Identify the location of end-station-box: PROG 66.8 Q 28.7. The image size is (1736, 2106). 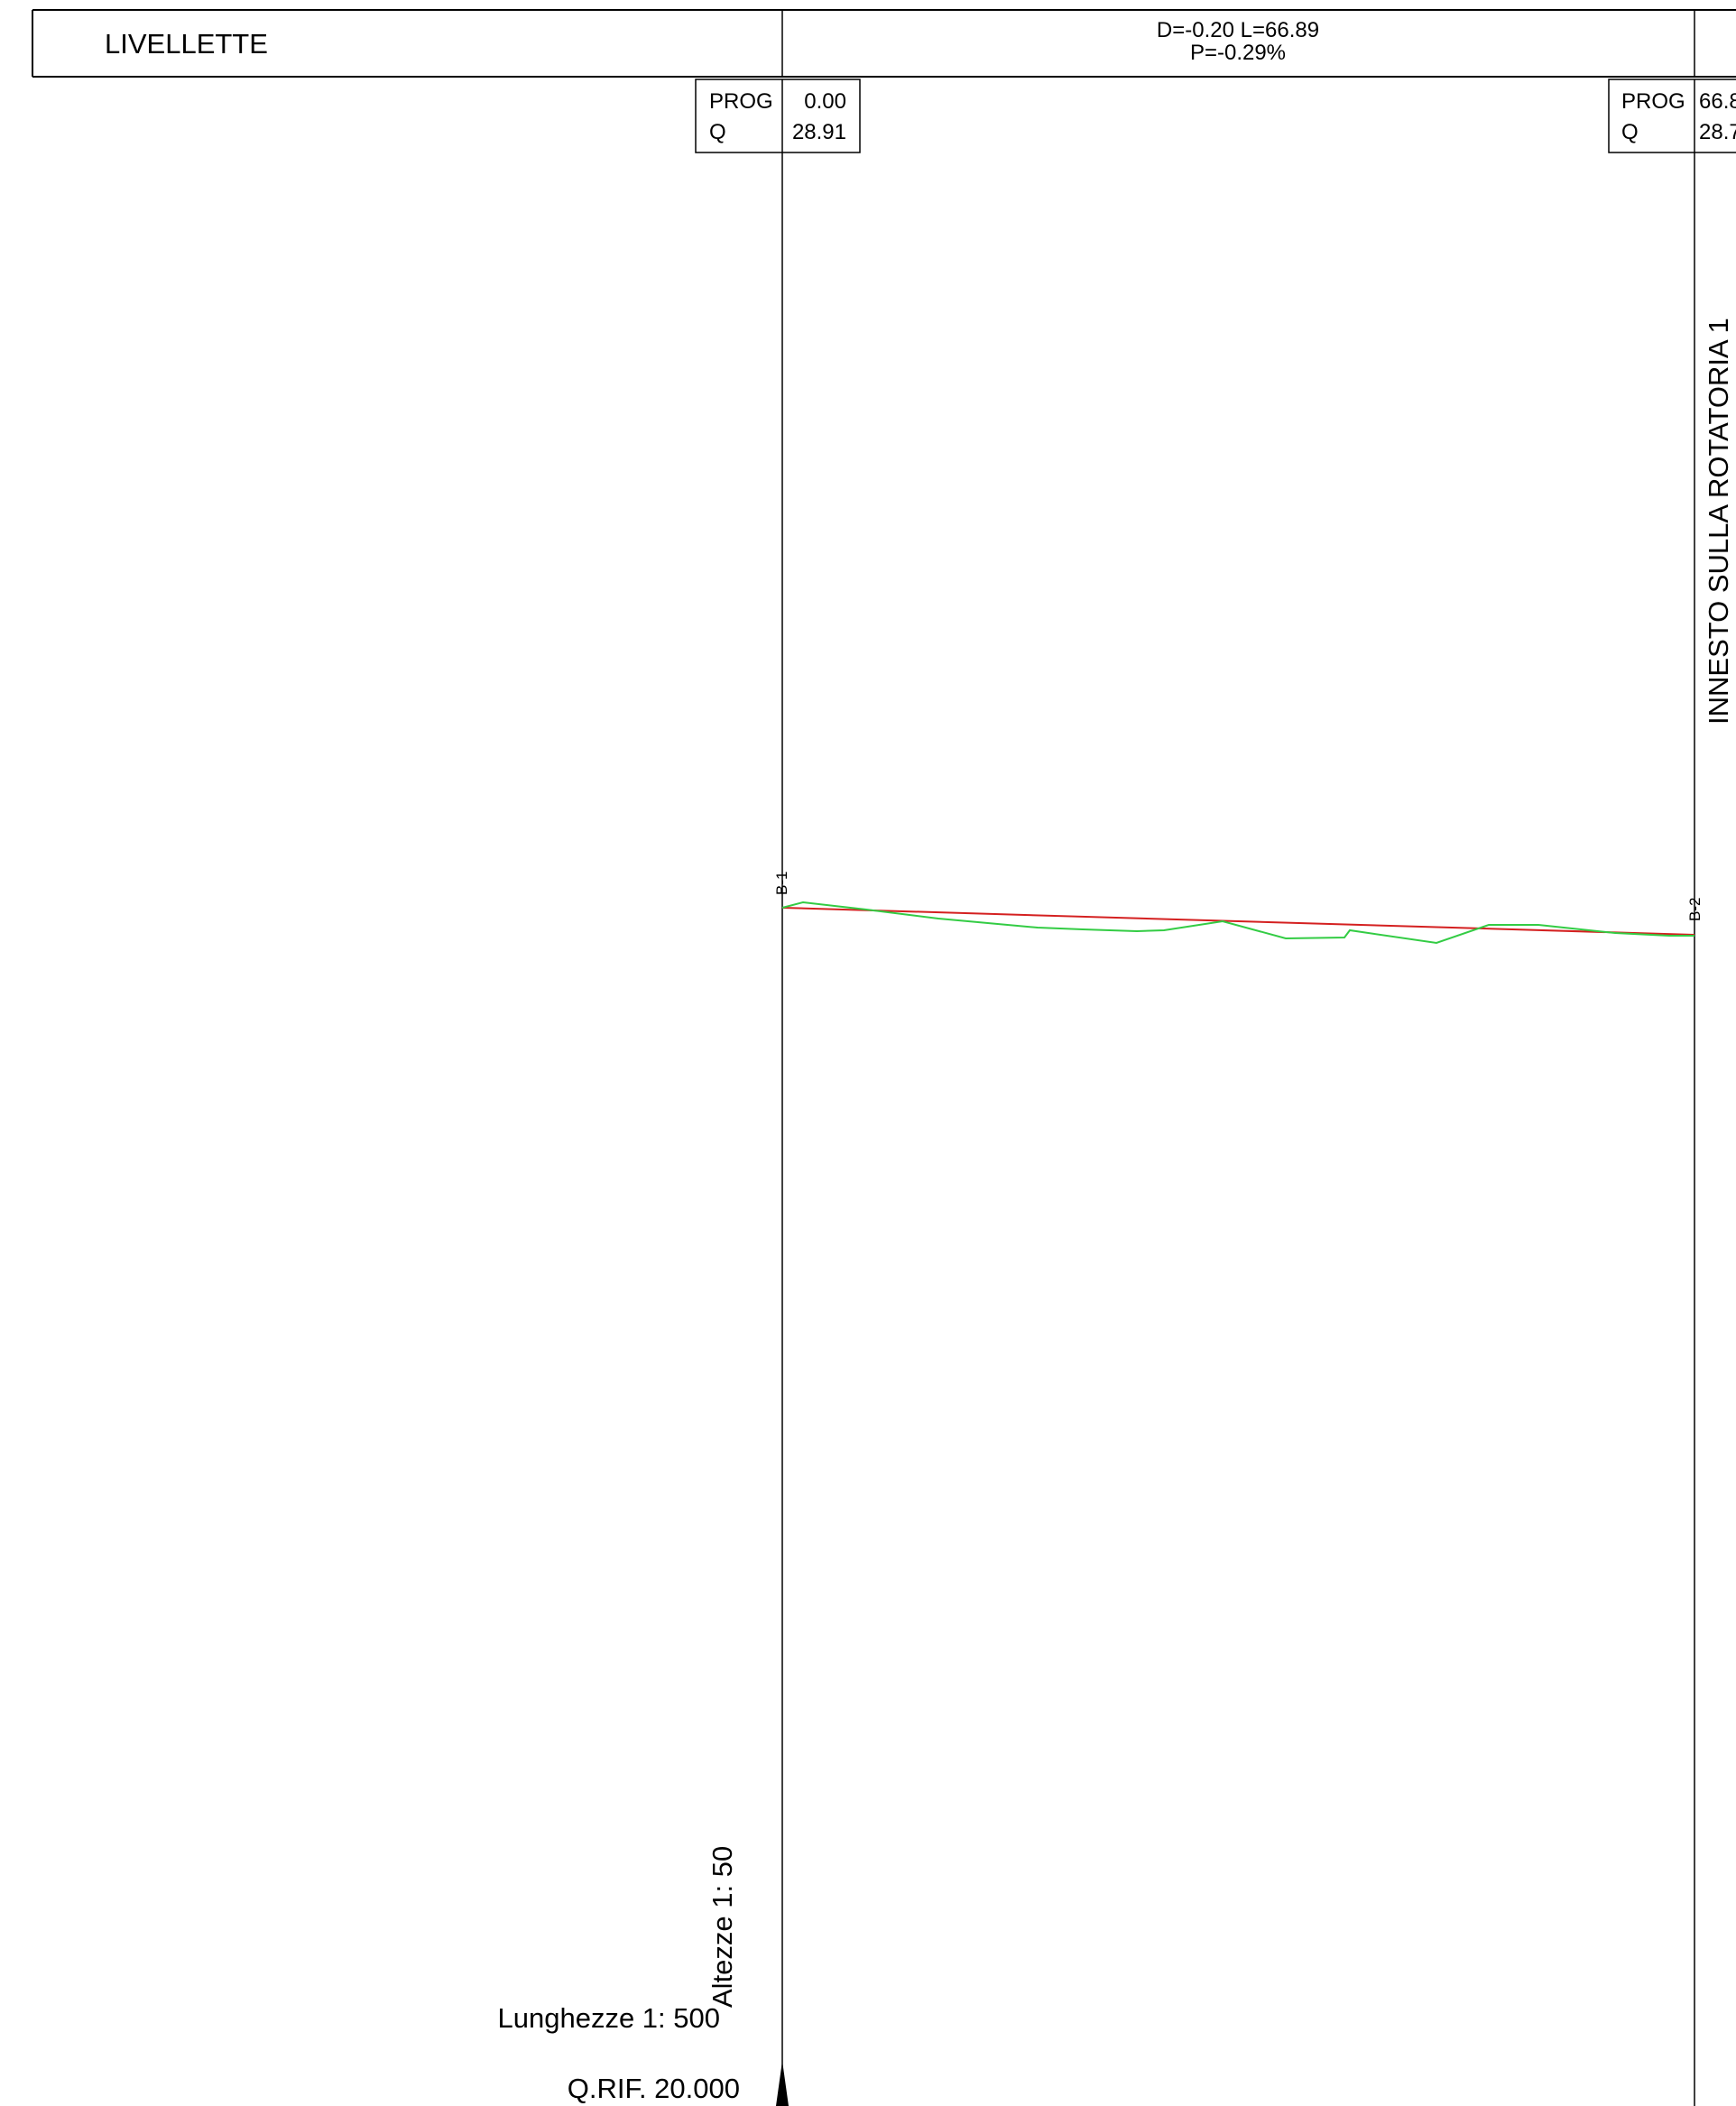
(1672, 116).